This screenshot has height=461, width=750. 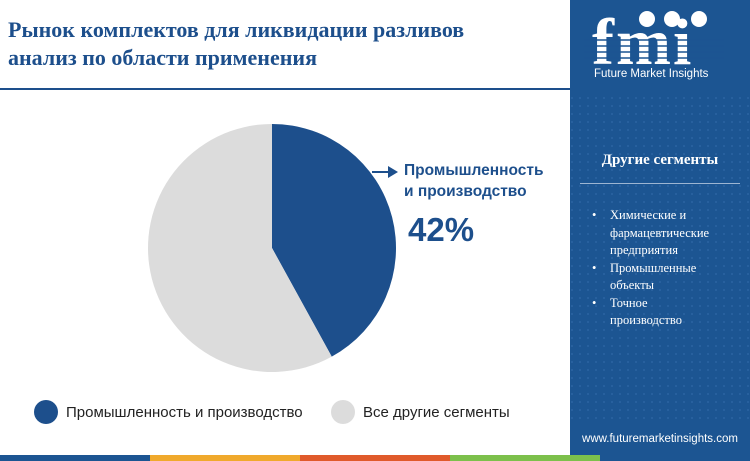 I want to click on pie-slice-industry, so click(x=334, y=240).